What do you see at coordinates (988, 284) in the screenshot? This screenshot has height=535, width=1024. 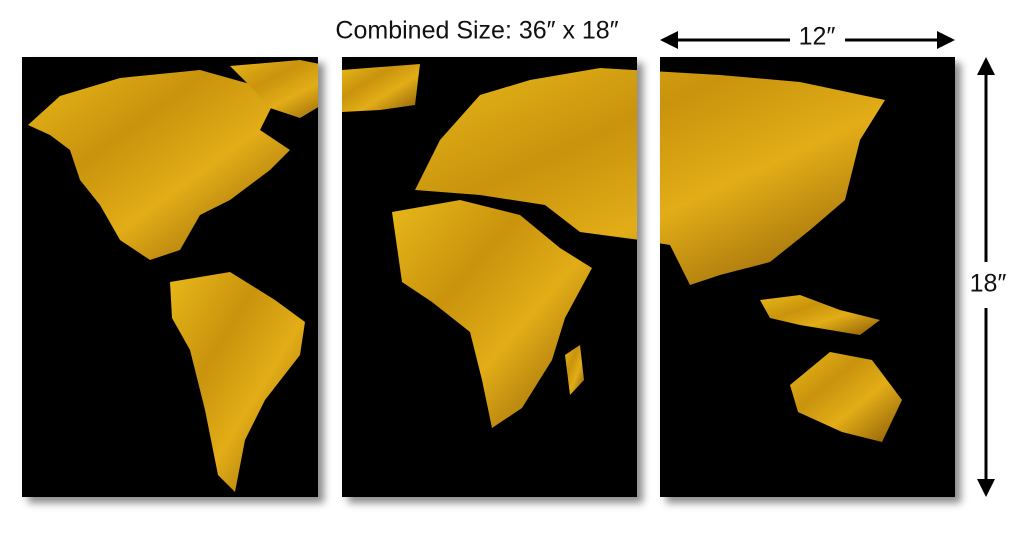 I see `height-label: 18″` at bounding box center [988, 284].